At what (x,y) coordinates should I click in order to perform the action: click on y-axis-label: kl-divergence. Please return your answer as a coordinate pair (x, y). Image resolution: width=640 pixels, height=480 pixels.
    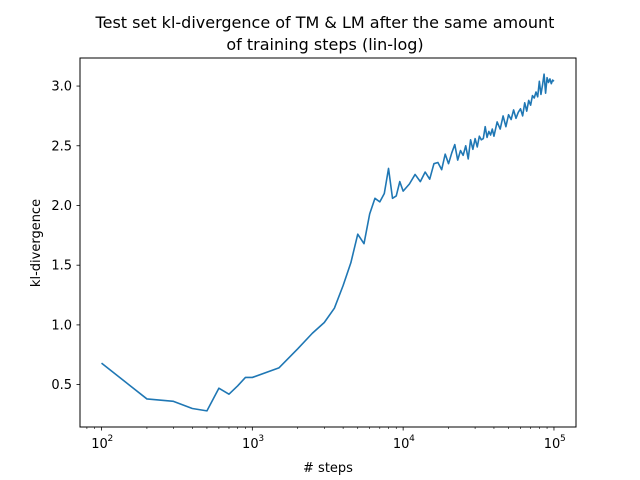
    Looking at the image, I should click on (36, 243).